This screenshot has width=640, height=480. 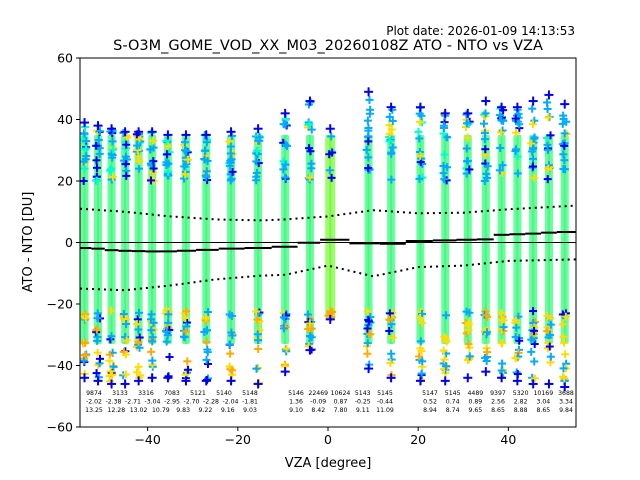 What do you see at coordinates (521, 402) in the screenshot?
I see `stats-right-value: 2.82` at bounding box center [521, 402].